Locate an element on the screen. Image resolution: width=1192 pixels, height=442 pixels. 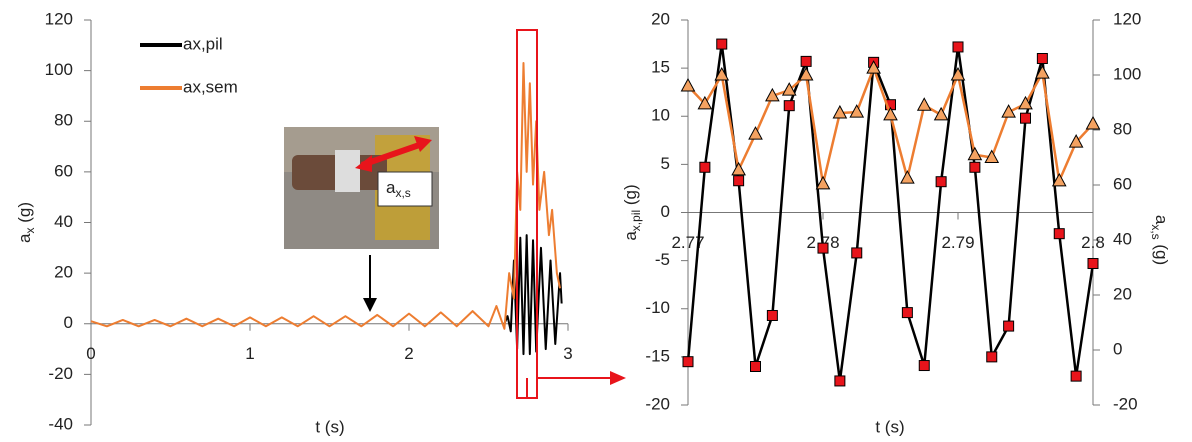
x-tick-label: 1 is located at coordinates (249, 353).